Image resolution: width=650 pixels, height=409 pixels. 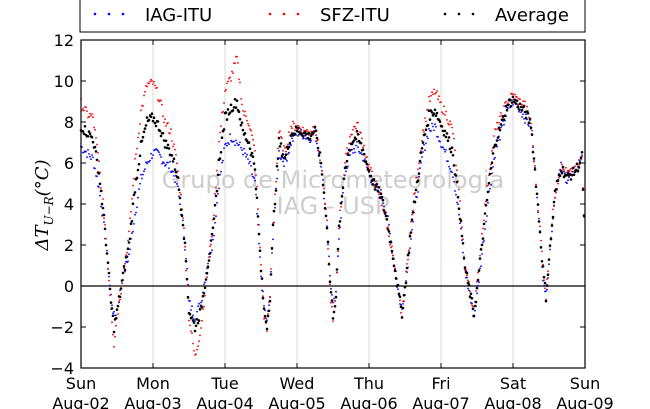 What do you see at coordinates (296, 401) in the screenshot?
I see `x-tick-date-label: Aug-05` at bounding box center [296, 401].